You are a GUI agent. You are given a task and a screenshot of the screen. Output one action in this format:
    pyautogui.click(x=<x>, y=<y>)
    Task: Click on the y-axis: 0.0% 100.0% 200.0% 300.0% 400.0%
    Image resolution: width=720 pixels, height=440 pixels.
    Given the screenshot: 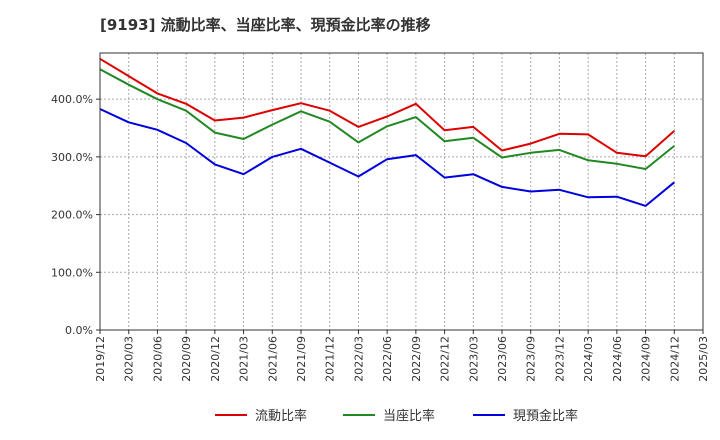 What is the action you would take?
    pyautogui.click(x=75, y=215)
    